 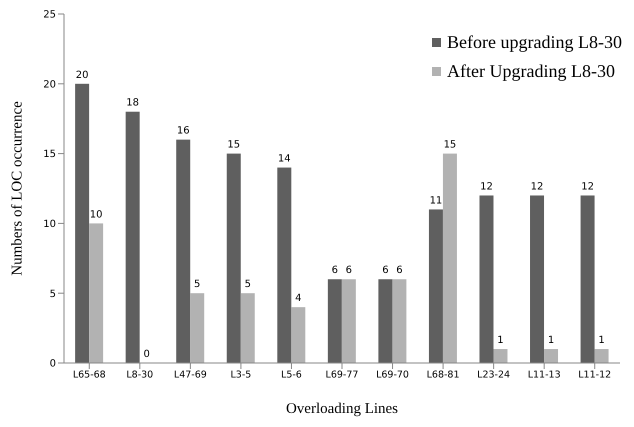 What do you see at coordinates (342, 409) in the screenshot?
I see `x-axis-title: Overloading Lines` at bounding box center [342, 409].